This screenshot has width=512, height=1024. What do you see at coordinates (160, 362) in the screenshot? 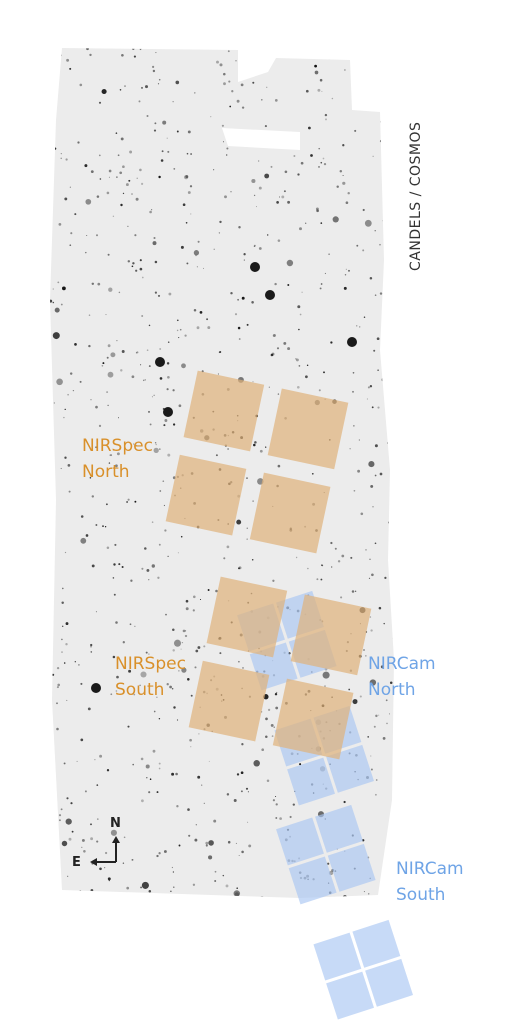
I see `bright-star` at bounding box center [160, 362].